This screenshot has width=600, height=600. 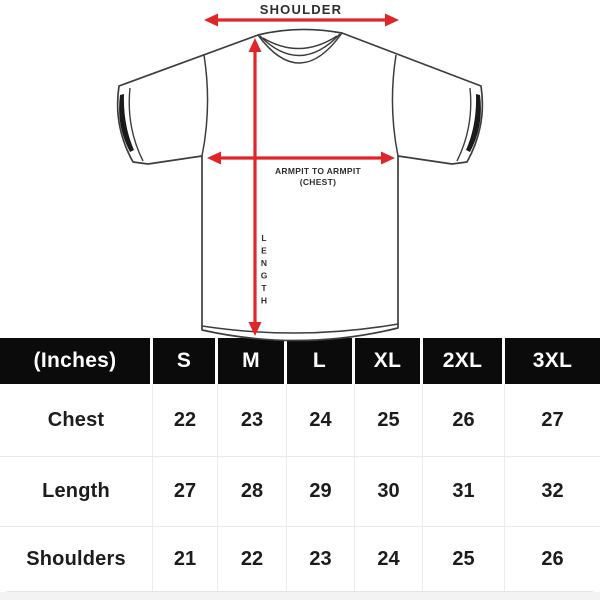 I want to click on size-table-header-row: (Inches) S M L XL 2XL 3XL, so click(x=300, y=361).